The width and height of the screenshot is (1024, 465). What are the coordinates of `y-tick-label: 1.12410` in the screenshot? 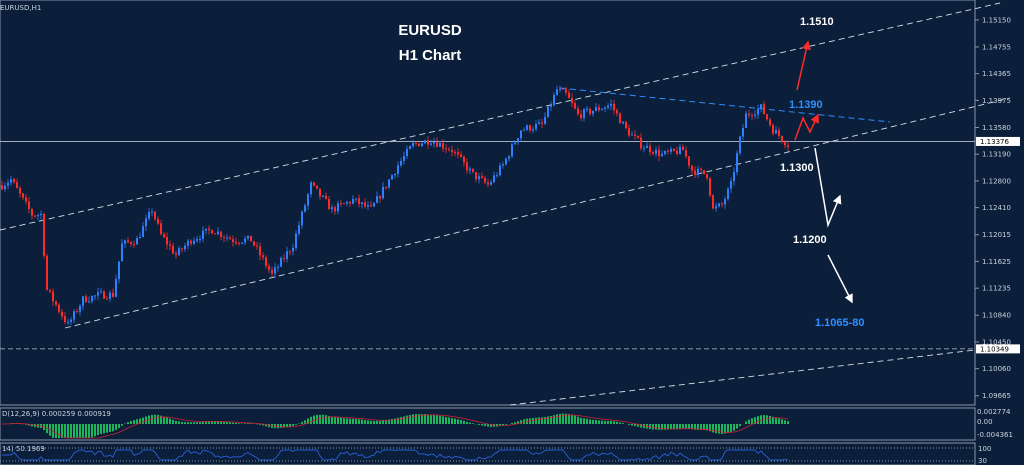 It's located at (996, 208).